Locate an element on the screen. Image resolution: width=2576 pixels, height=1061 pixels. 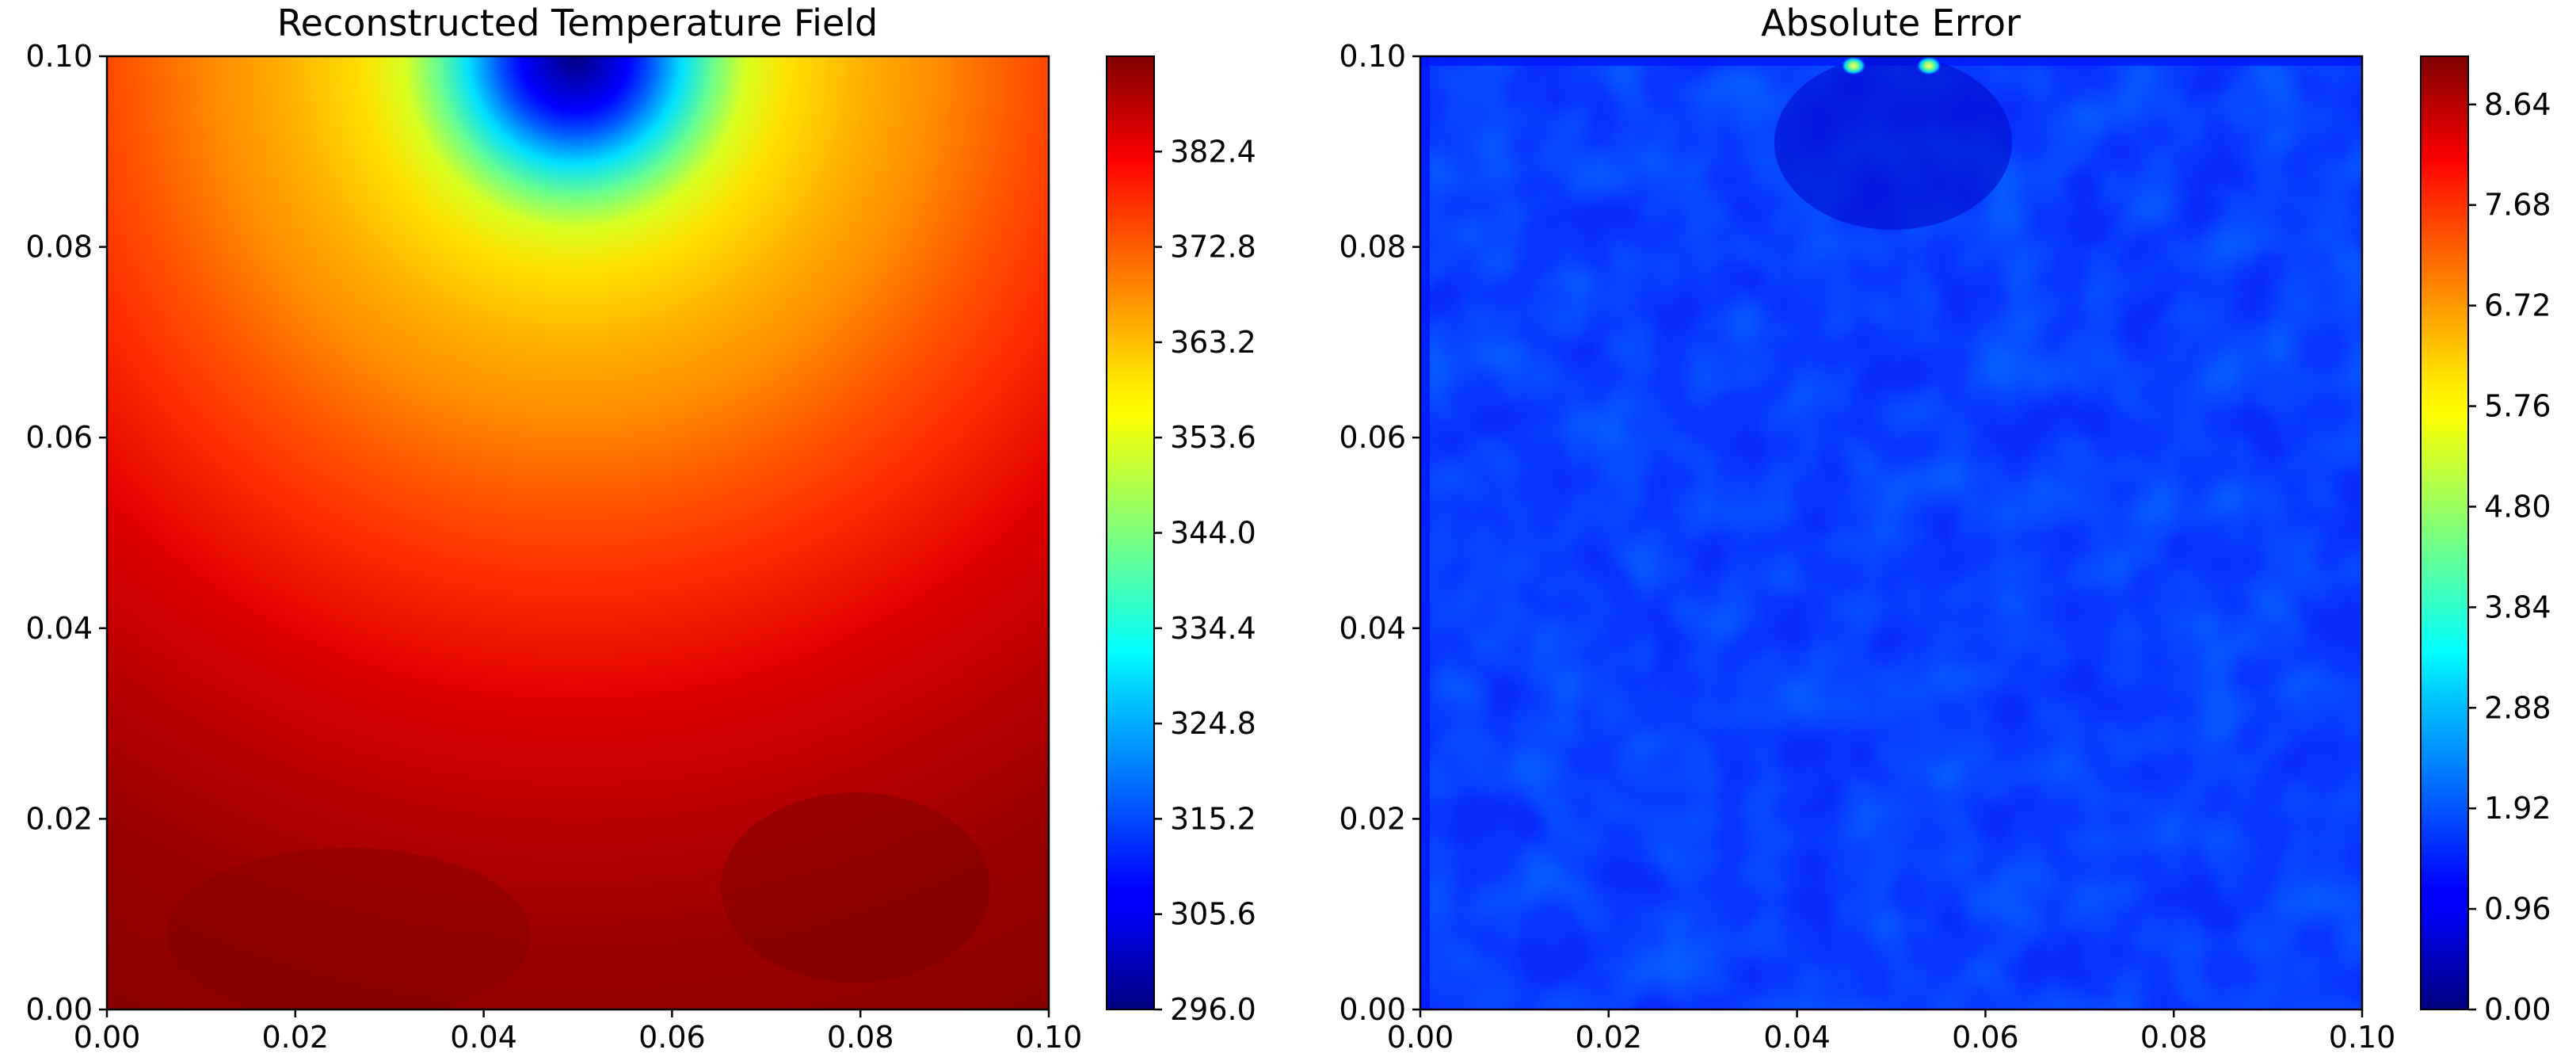
colorbar-tick-label-temperature: 363.2 is located at coordinates (1213, 342).